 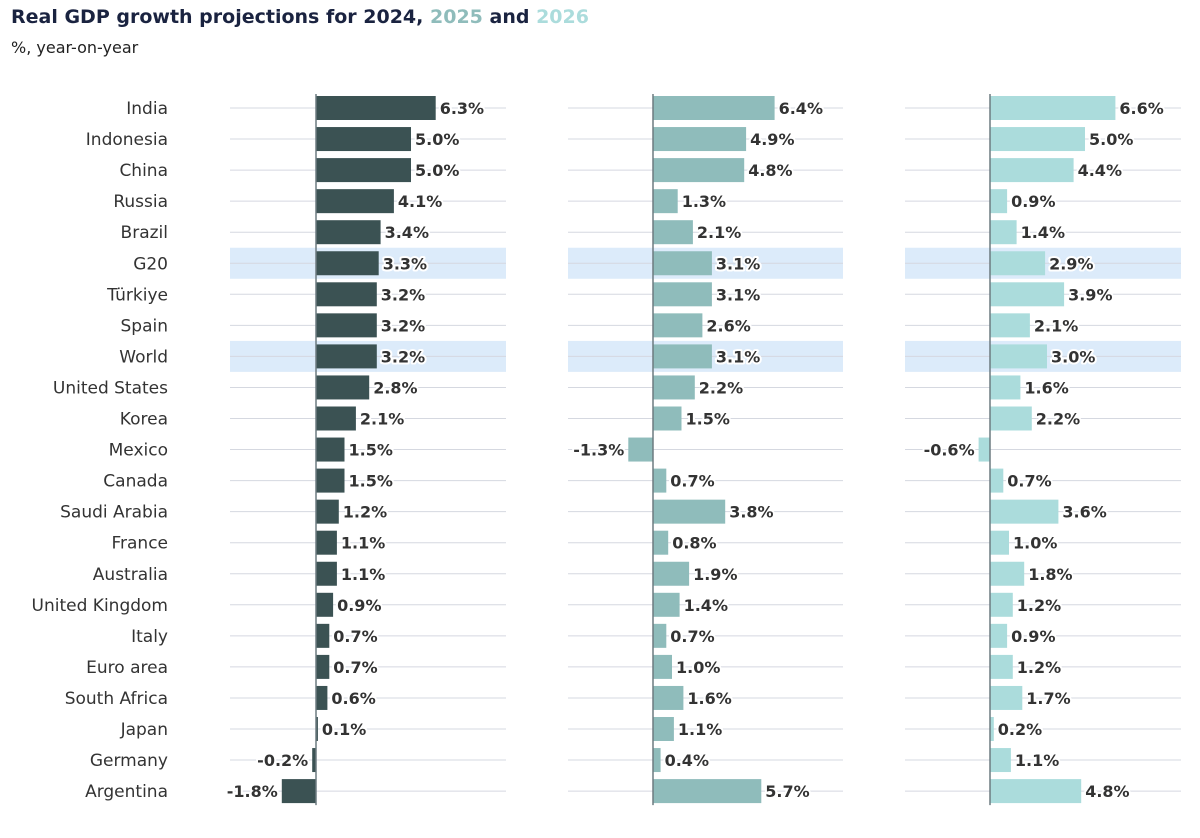 I want to click on title-part: 2024, so click(x=390, y=17).